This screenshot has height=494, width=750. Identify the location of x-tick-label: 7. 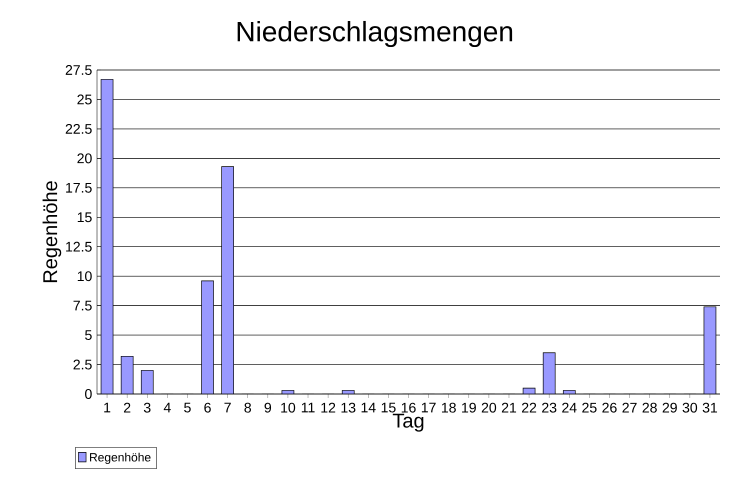
(227, 407).